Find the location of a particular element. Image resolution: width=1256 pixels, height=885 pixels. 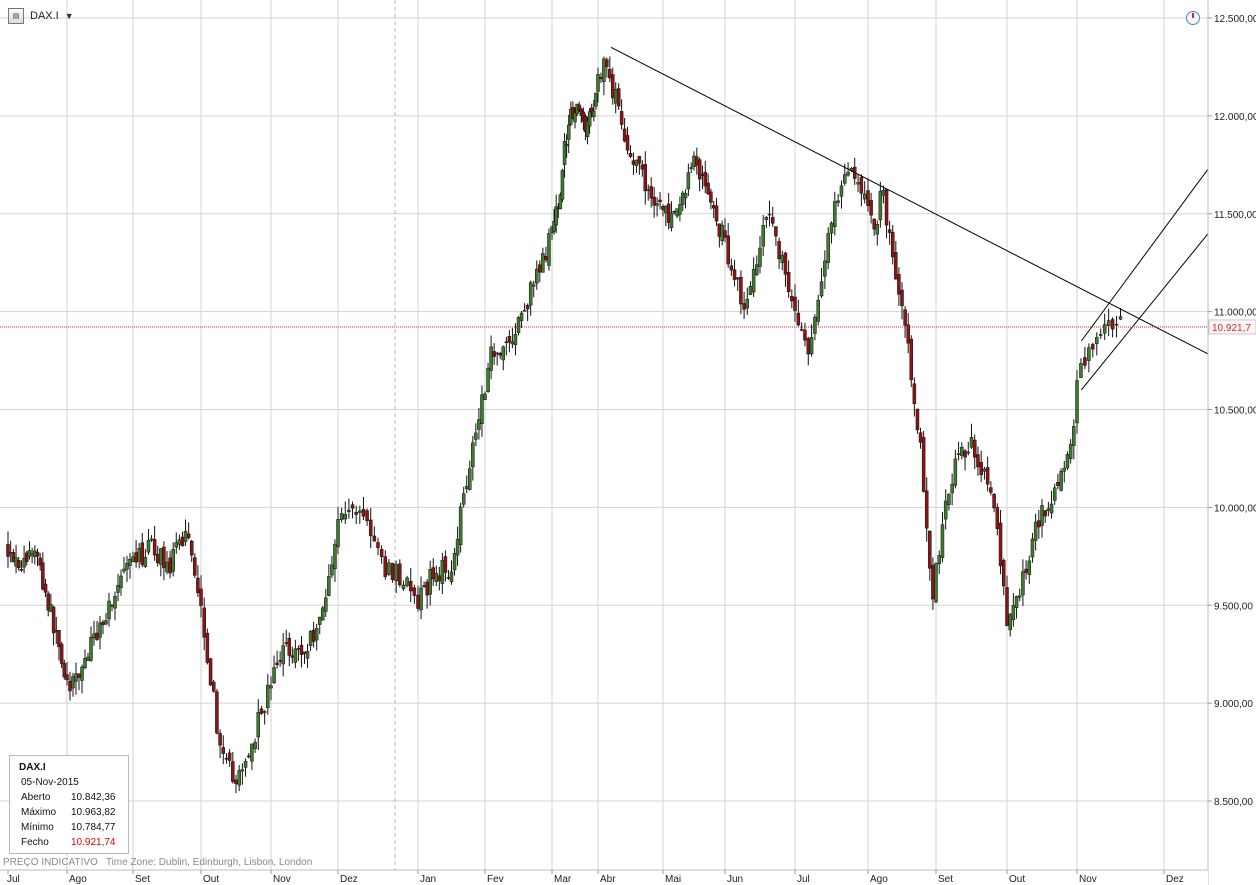

symbol-label: DAX.I is located at coordinates (44, 16).